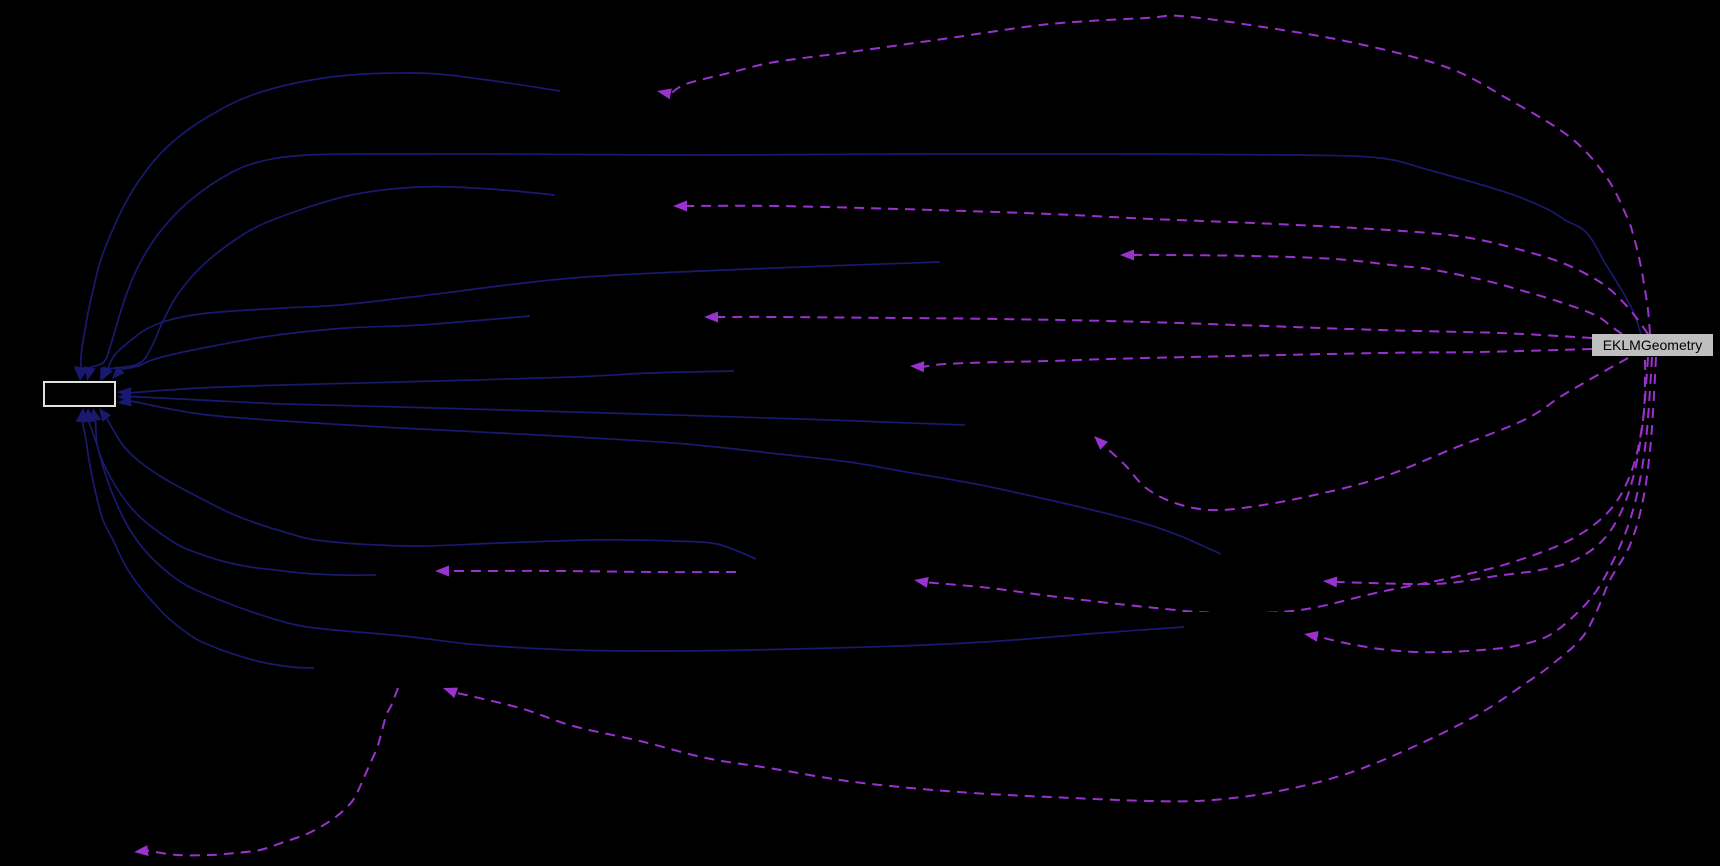  Describe the element at coordinates (1653, 345) in the screenshot. I see `svg-text: EKLMGeometry` at that location.